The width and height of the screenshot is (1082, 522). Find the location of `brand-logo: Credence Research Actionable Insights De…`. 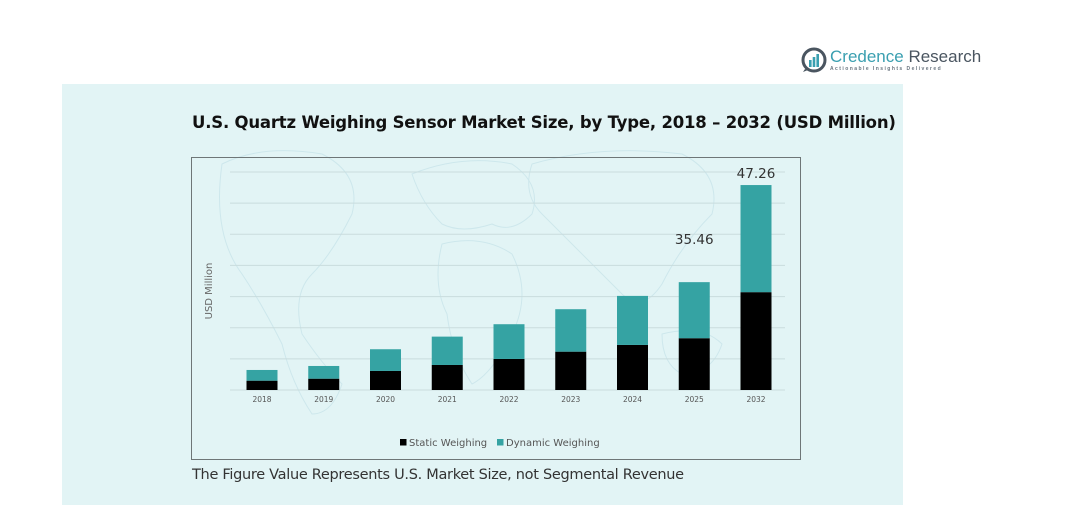

brand-logo: Credence Research Actionable Insights De… is located at coordinates (891, 60).